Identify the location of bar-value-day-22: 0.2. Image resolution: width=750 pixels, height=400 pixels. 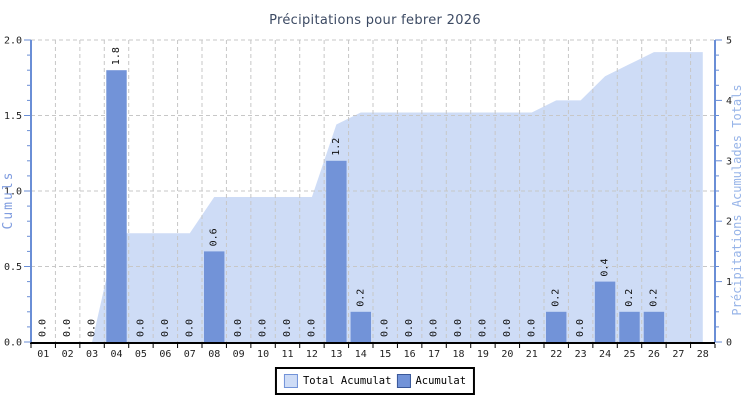
(556, 298).